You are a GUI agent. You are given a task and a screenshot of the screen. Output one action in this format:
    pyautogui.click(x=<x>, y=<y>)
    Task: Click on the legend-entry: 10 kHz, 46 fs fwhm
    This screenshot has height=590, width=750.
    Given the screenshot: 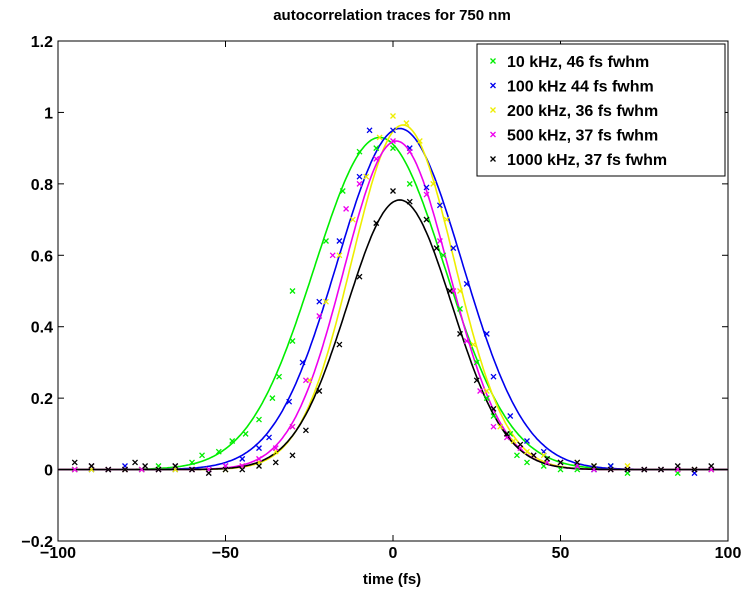 What is the action you would take?
    pyautogui.click(x=578, y=62)
    